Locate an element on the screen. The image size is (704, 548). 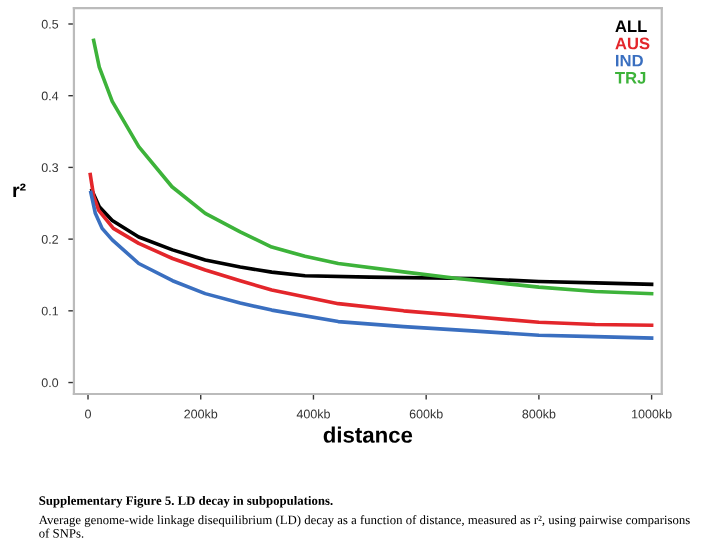
text: TRJ is located at coordinates (630, 78).